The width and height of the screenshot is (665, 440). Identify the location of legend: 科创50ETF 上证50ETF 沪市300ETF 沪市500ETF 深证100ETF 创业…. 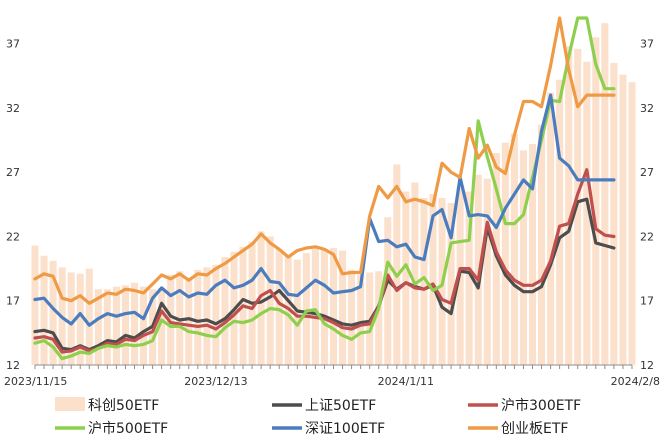
(318, 417).